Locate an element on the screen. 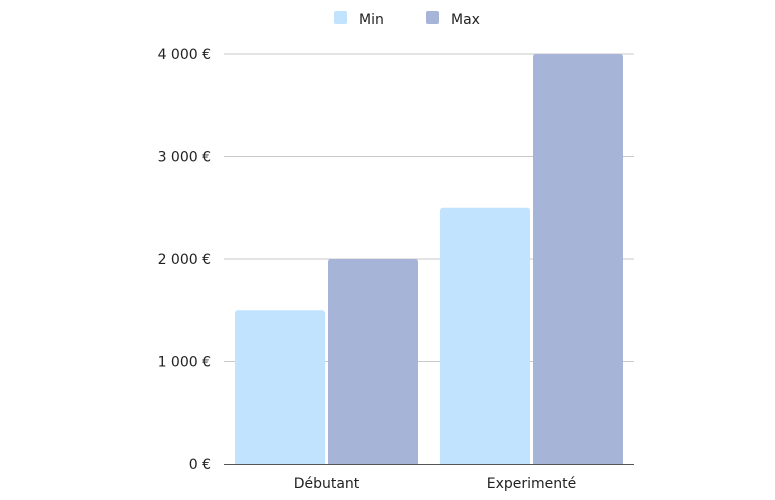 The image size is (775, 500). y-tick-label: 1 000 € is located at coordinates (184, 363).